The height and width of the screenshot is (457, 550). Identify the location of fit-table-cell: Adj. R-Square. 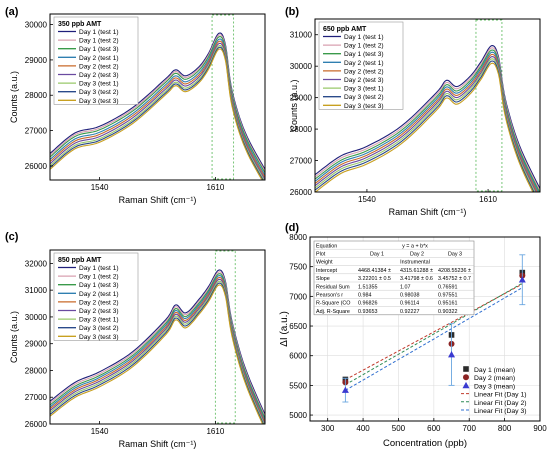
(333, 312).